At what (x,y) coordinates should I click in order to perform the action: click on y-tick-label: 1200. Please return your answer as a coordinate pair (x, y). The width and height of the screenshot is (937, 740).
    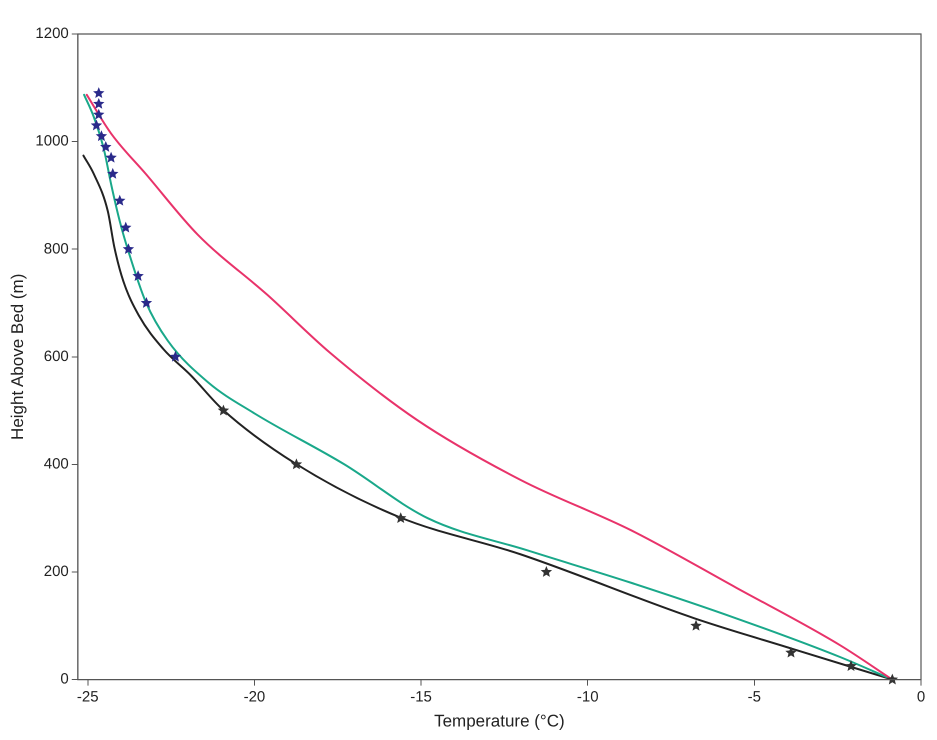
    Looking at the image, I should click on (52, 33).